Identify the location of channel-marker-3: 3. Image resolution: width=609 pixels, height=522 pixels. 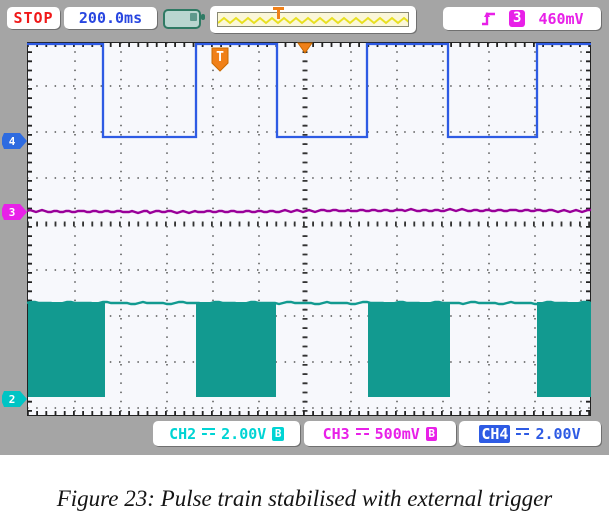
(14, 212).